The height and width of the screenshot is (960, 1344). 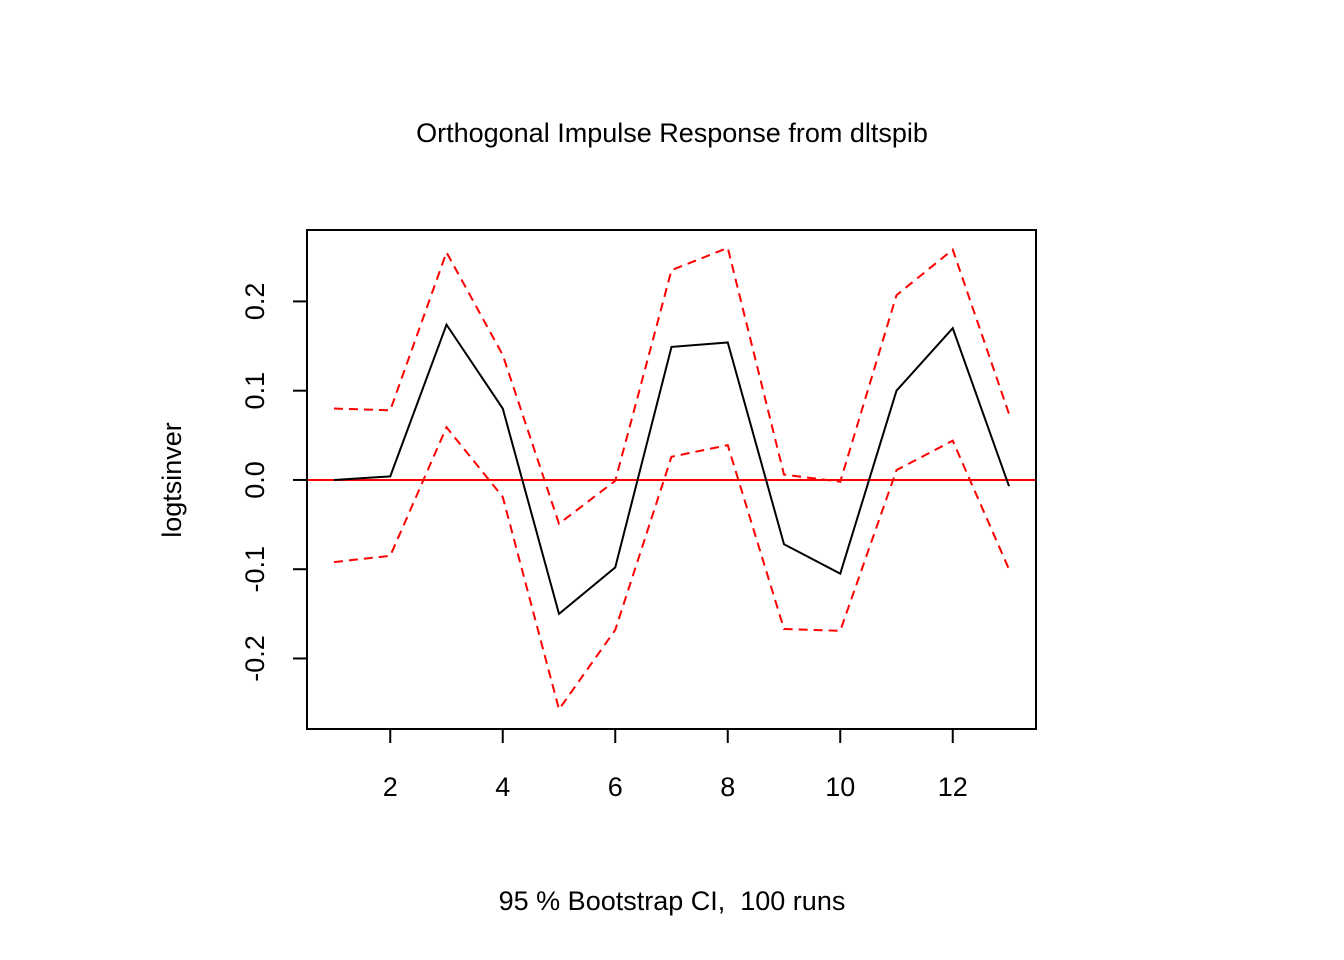 What do you see at coordinates (255, 480) in the screenshot?
I see `y-tick-label: 0.0` at bounding box center [255, 480].